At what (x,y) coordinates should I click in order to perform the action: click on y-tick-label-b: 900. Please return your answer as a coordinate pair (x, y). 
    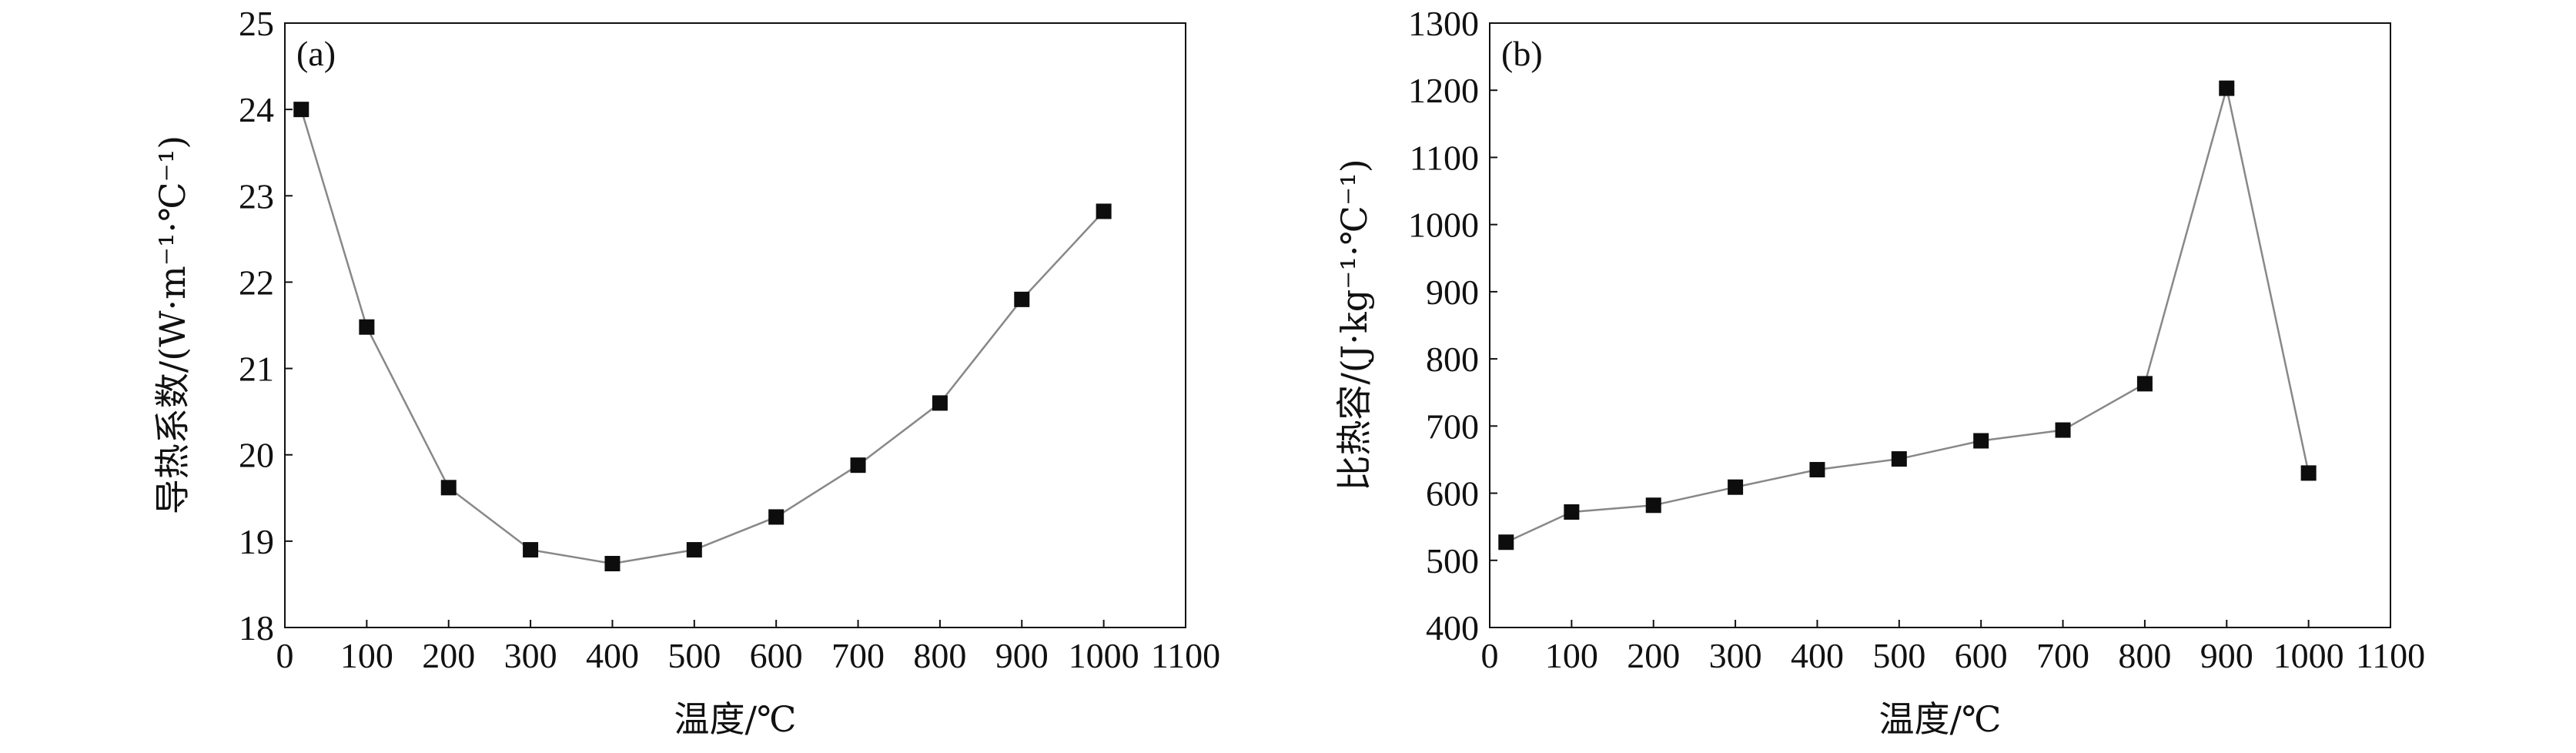
    Looking at the image, I should click on (1452, 292).